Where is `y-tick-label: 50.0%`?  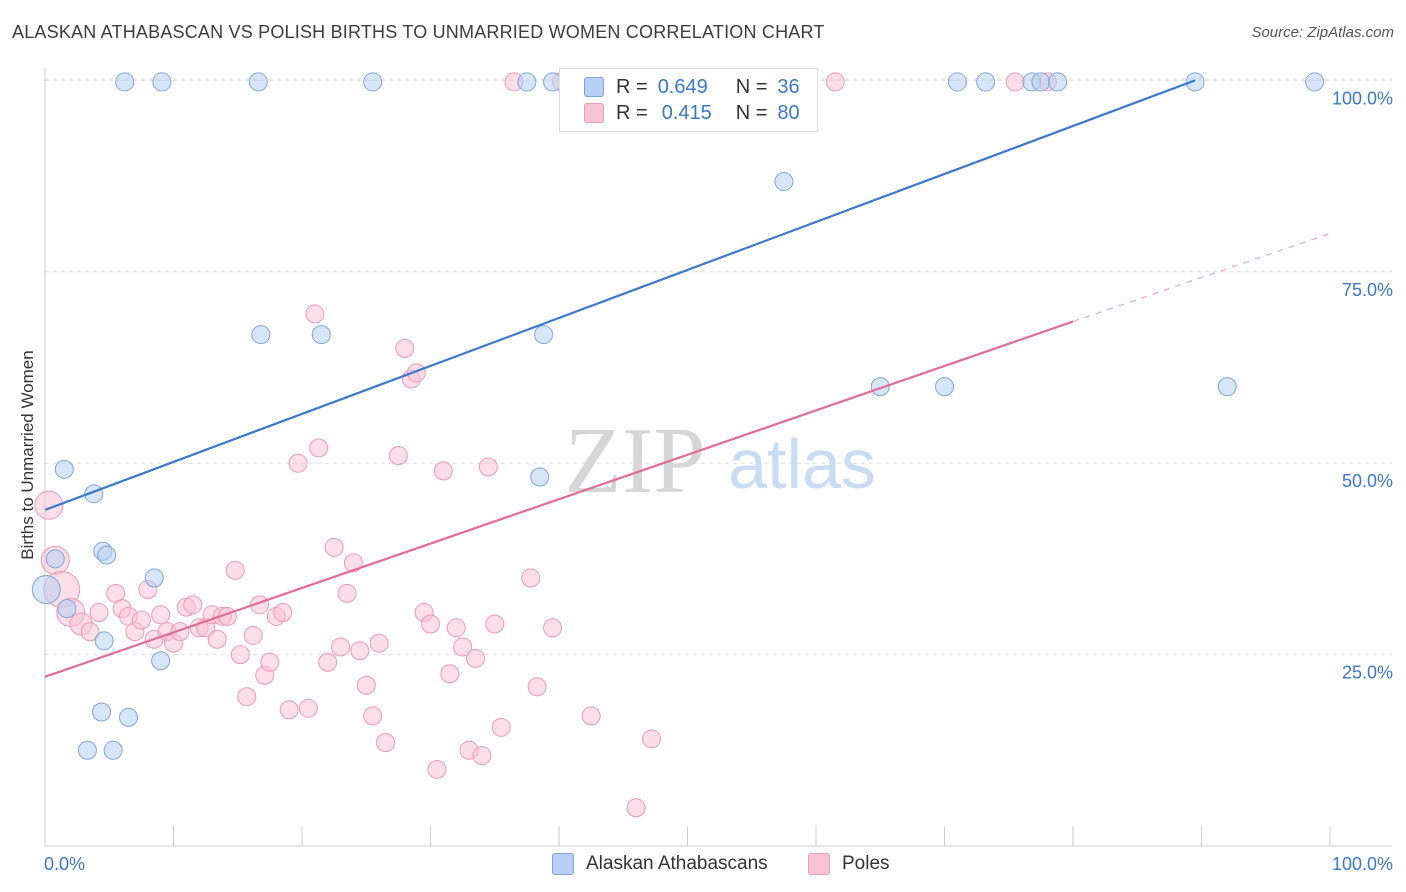
y-tick-label: 50.0% is located at coordinates (1367, 481).